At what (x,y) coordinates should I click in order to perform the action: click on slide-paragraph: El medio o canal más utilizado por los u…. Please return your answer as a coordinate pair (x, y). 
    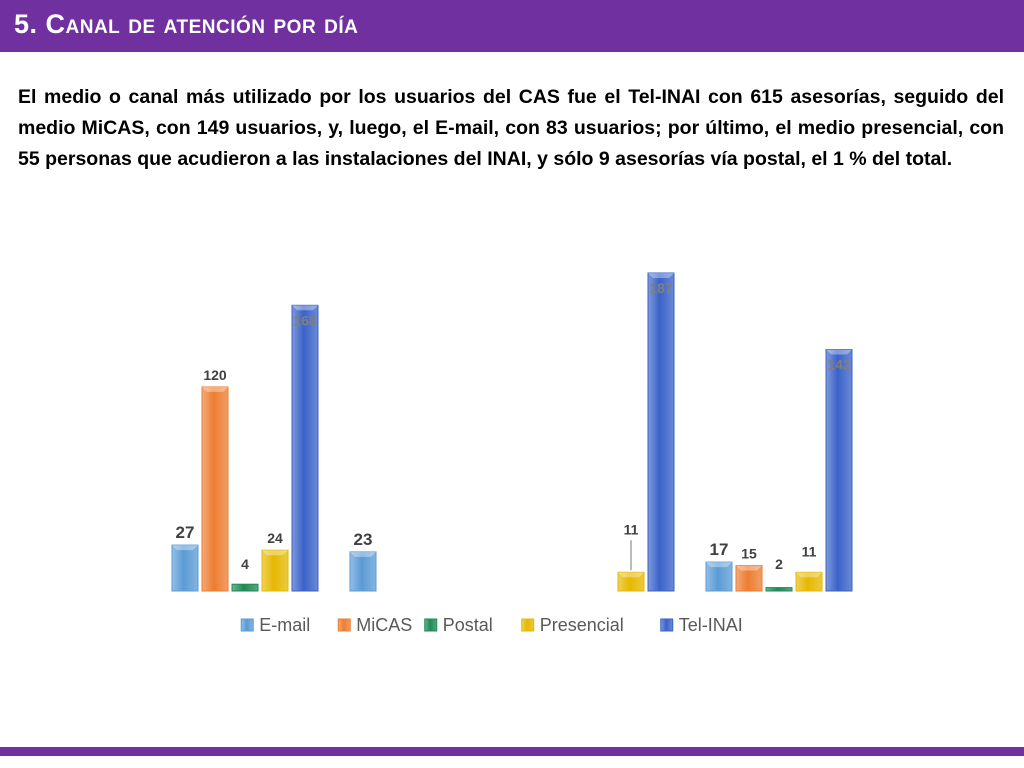
    Looking at the image, I should click on (511, 128).